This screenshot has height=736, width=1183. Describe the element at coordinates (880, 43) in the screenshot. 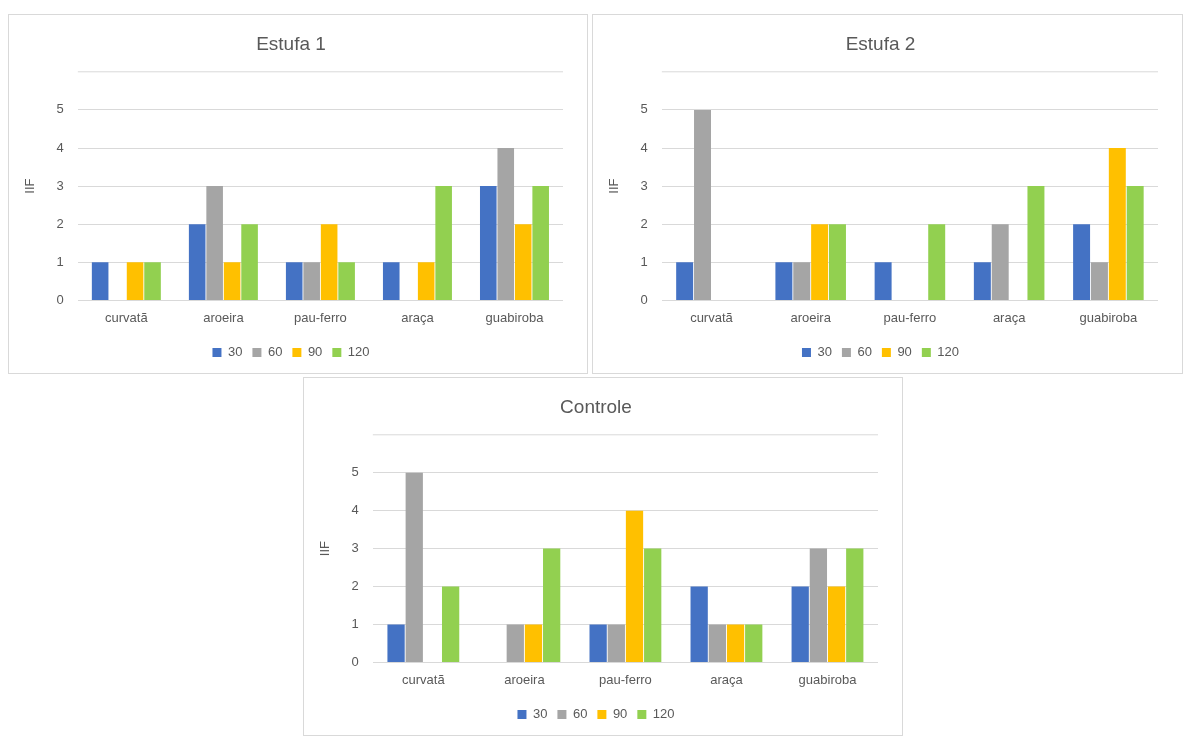

I see `chart-title: Estufa 2` at that location.